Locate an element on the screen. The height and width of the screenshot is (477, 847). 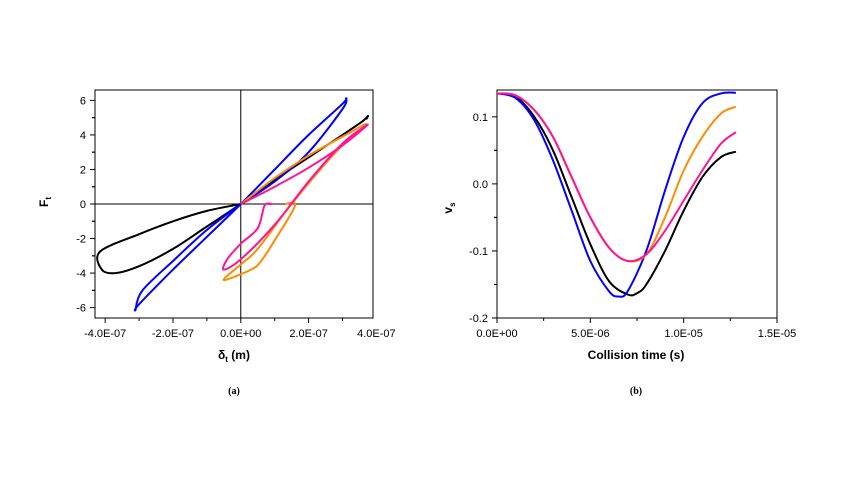
x-tick-label-b: 1.5E-05 is located at coordinates (777, 334).